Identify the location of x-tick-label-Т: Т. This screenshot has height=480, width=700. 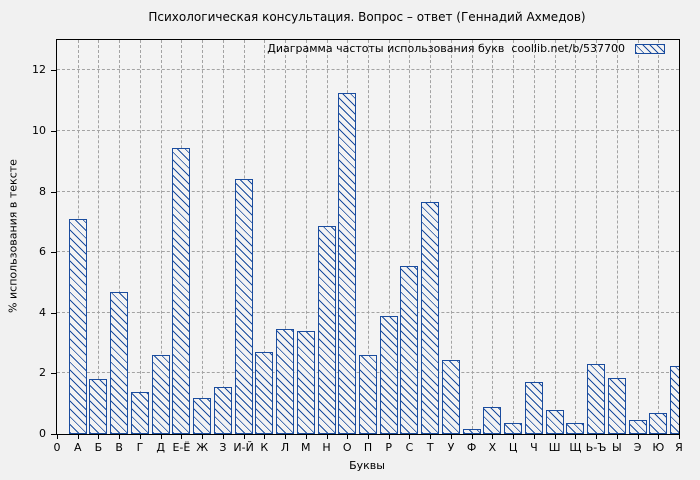
(430, 447).